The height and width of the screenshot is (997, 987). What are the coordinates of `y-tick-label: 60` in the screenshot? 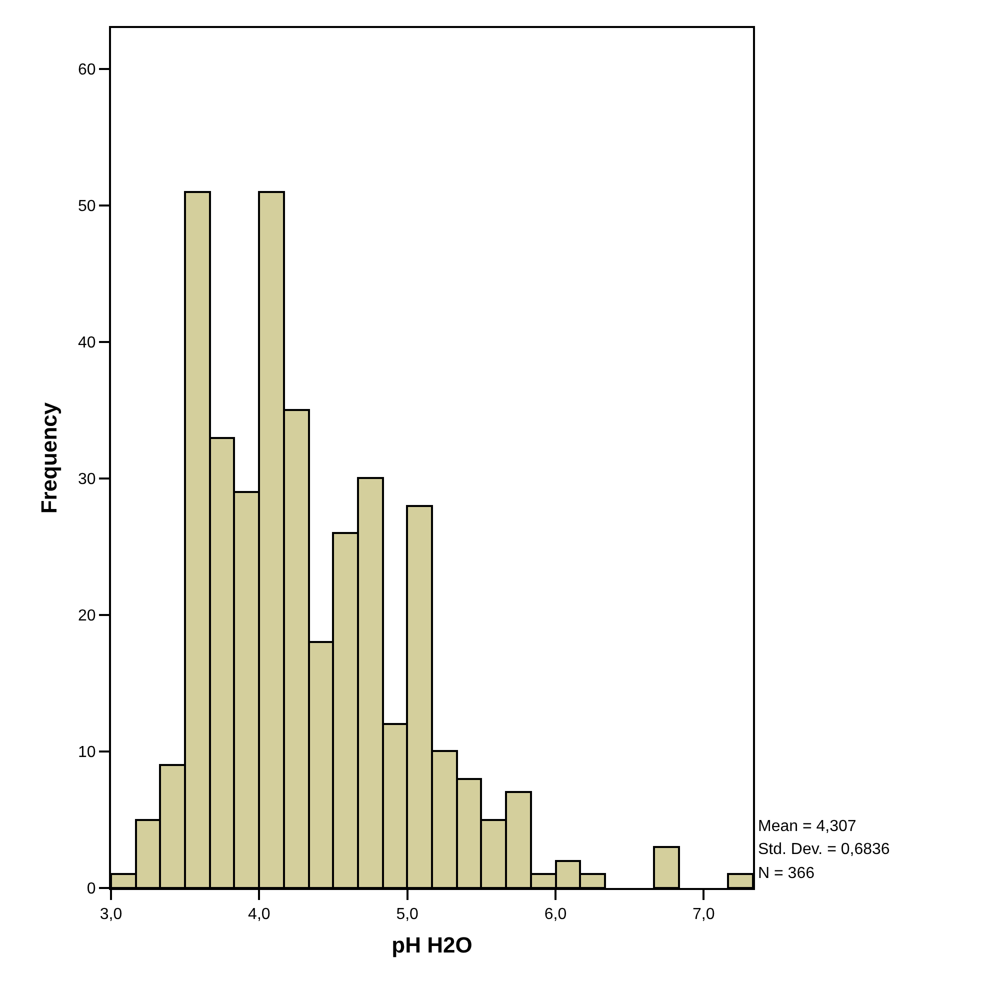 It's located at (87, 70).